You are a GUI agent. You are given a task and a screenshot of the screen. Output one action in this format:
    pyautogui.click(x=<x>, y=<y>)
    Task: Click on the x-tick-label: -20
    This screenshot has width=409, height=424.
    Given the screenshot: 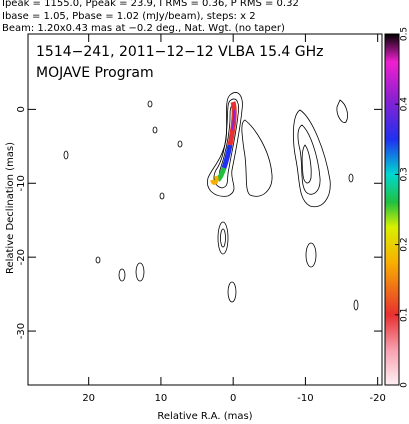 What is the action you would take?
    pyautogui.click(x=377, y=398)
    